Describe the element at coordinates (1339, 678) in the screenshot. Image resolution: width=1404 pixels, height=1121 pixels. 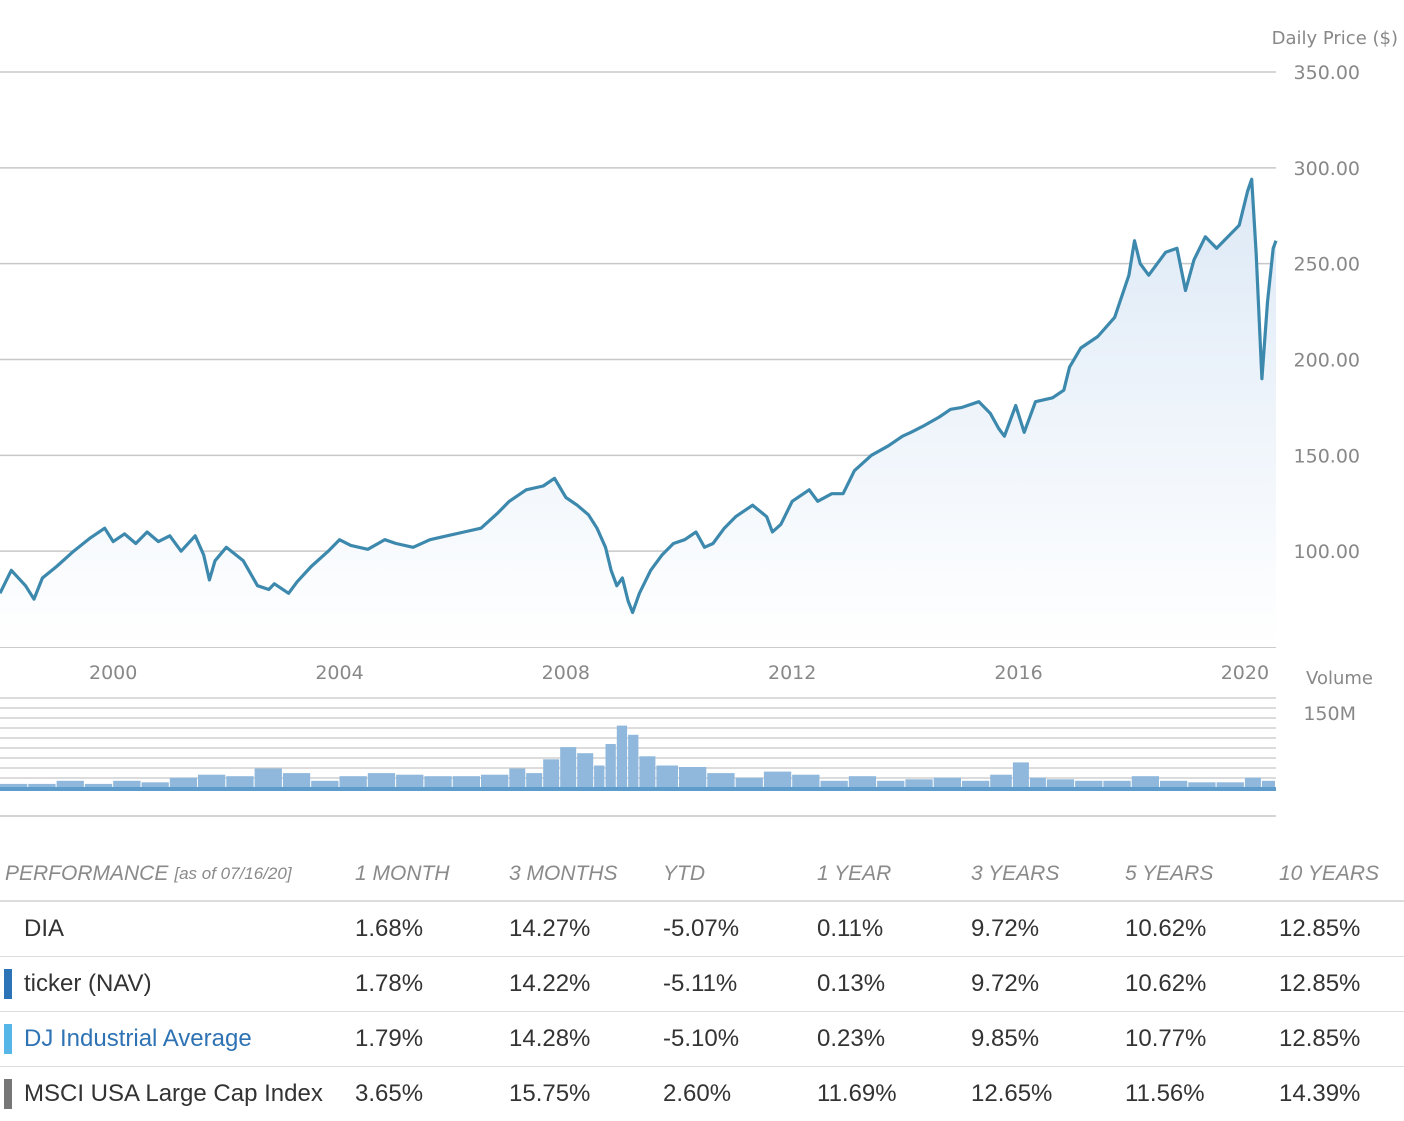
I see `volume-axis-title: Volume` at that location.